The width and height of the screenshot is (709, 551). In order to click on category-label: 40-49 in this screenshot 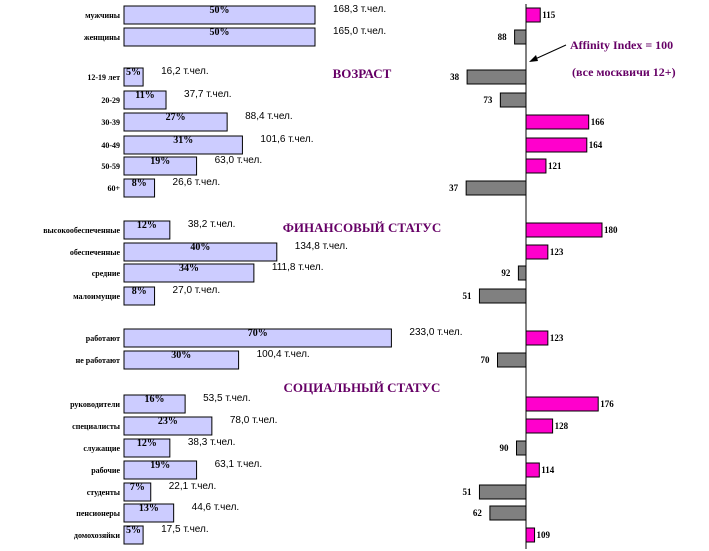, I will do `click(110, 145)`.